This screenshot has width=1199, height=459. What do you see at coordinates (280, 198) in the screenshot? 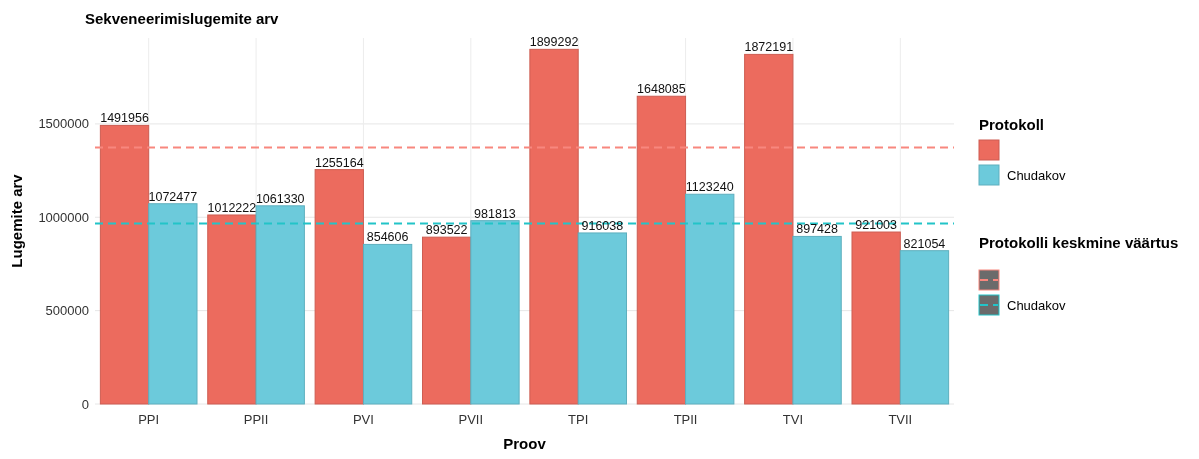
I see `data-label: 1061330` at bounding box center [280, 198].